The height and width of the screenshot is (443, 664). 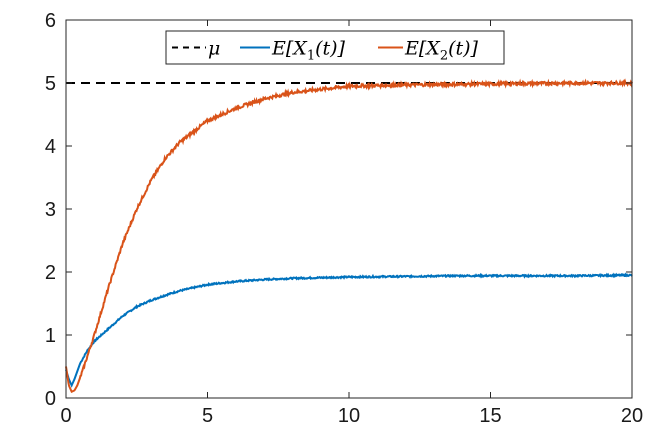 I want to click on legend-label-2: E[X2(t)], so click(x=441, y=51).